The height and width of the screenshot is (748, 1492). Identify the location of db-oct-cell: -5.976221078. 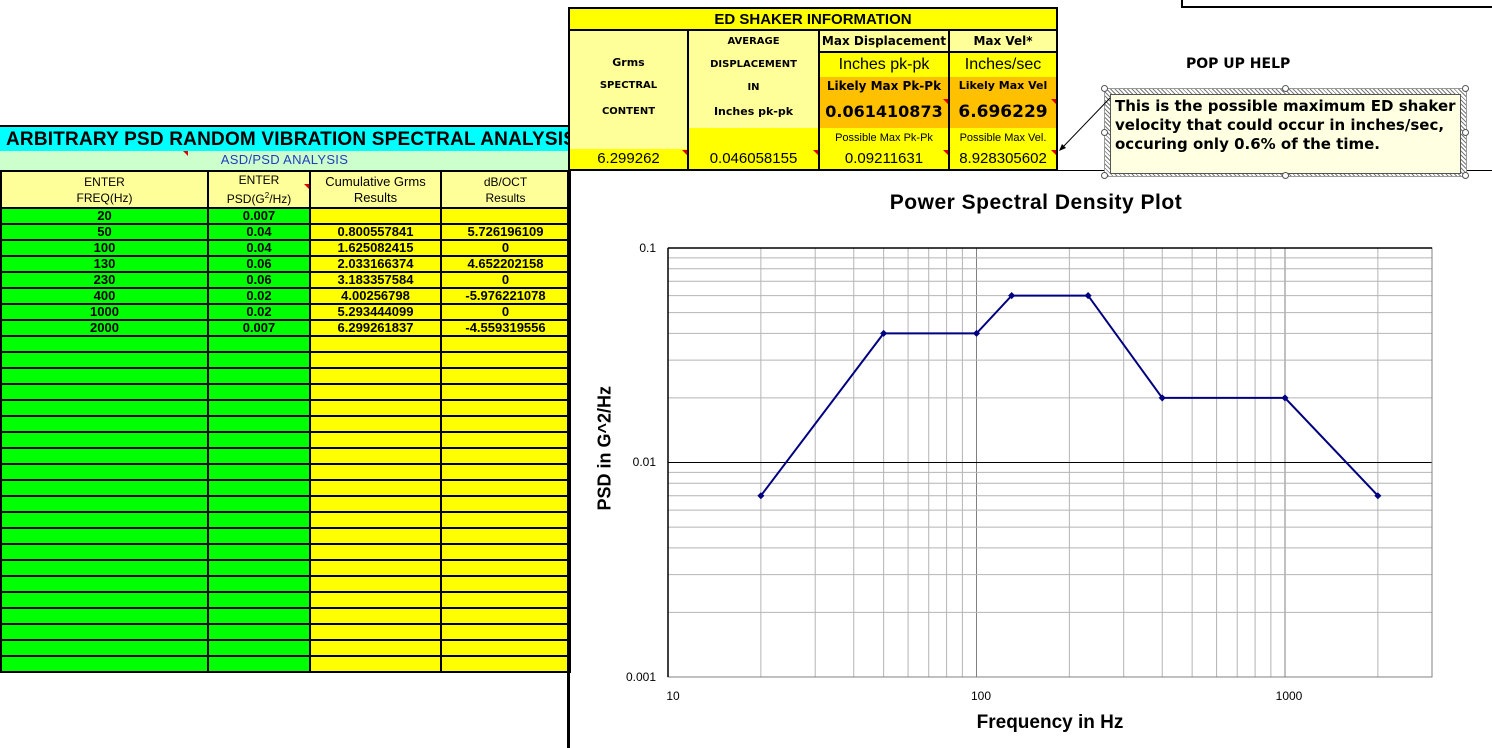
(505, 296).